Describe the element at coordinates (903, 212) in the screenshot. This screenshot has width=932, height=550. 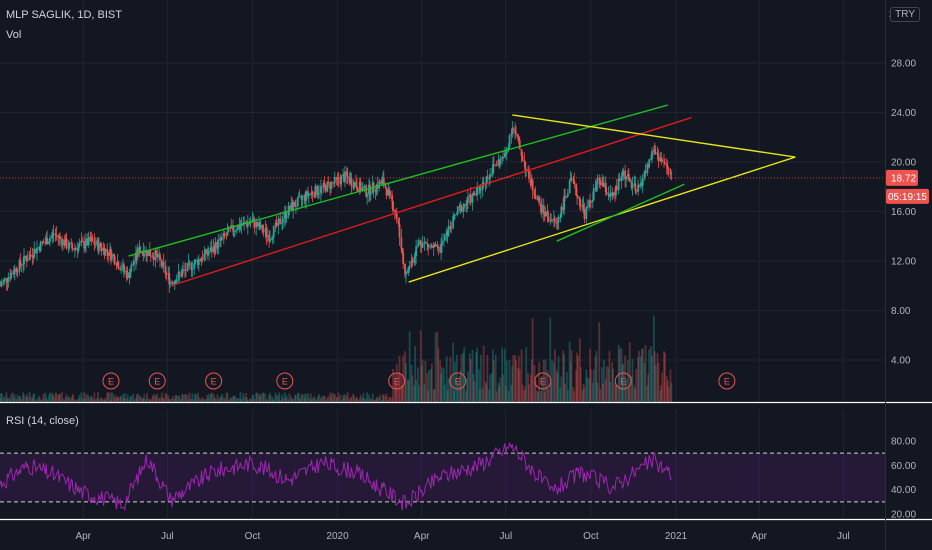
I see `price-tick-label: 16.00` at that location.